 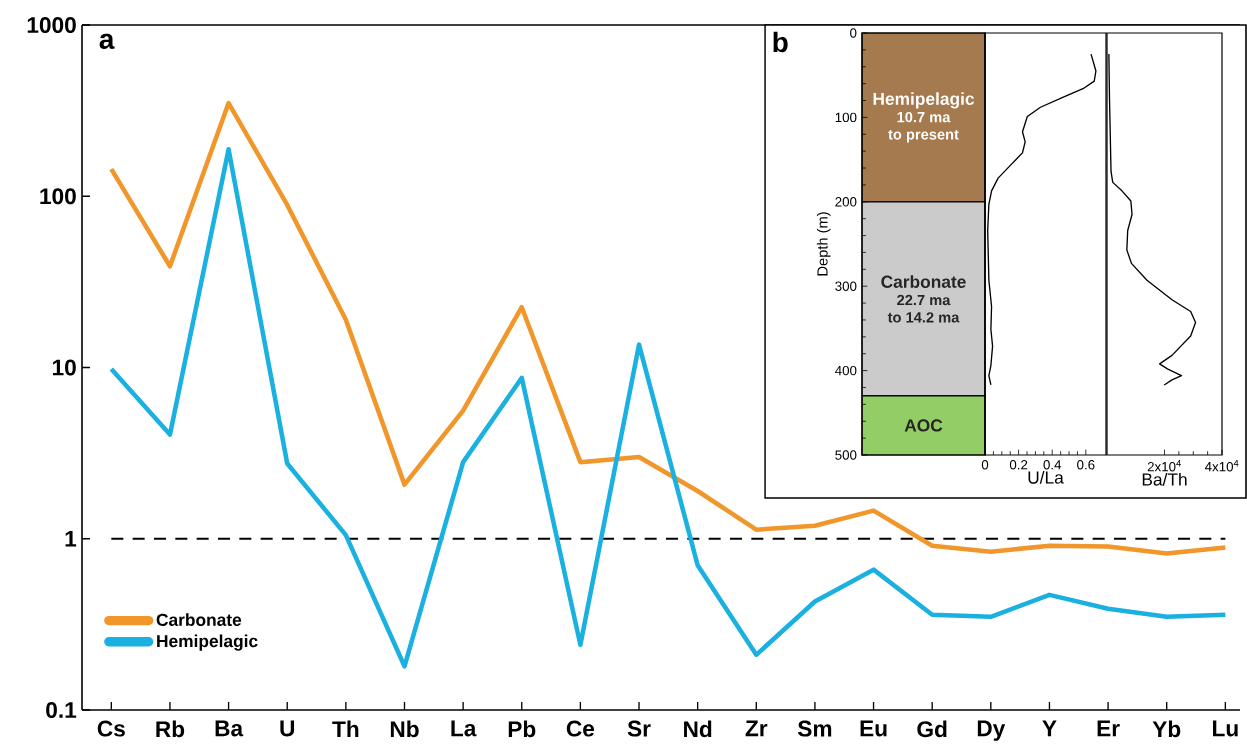 I want to click on x-tick-label: Y, so click(x=1049, y=728).